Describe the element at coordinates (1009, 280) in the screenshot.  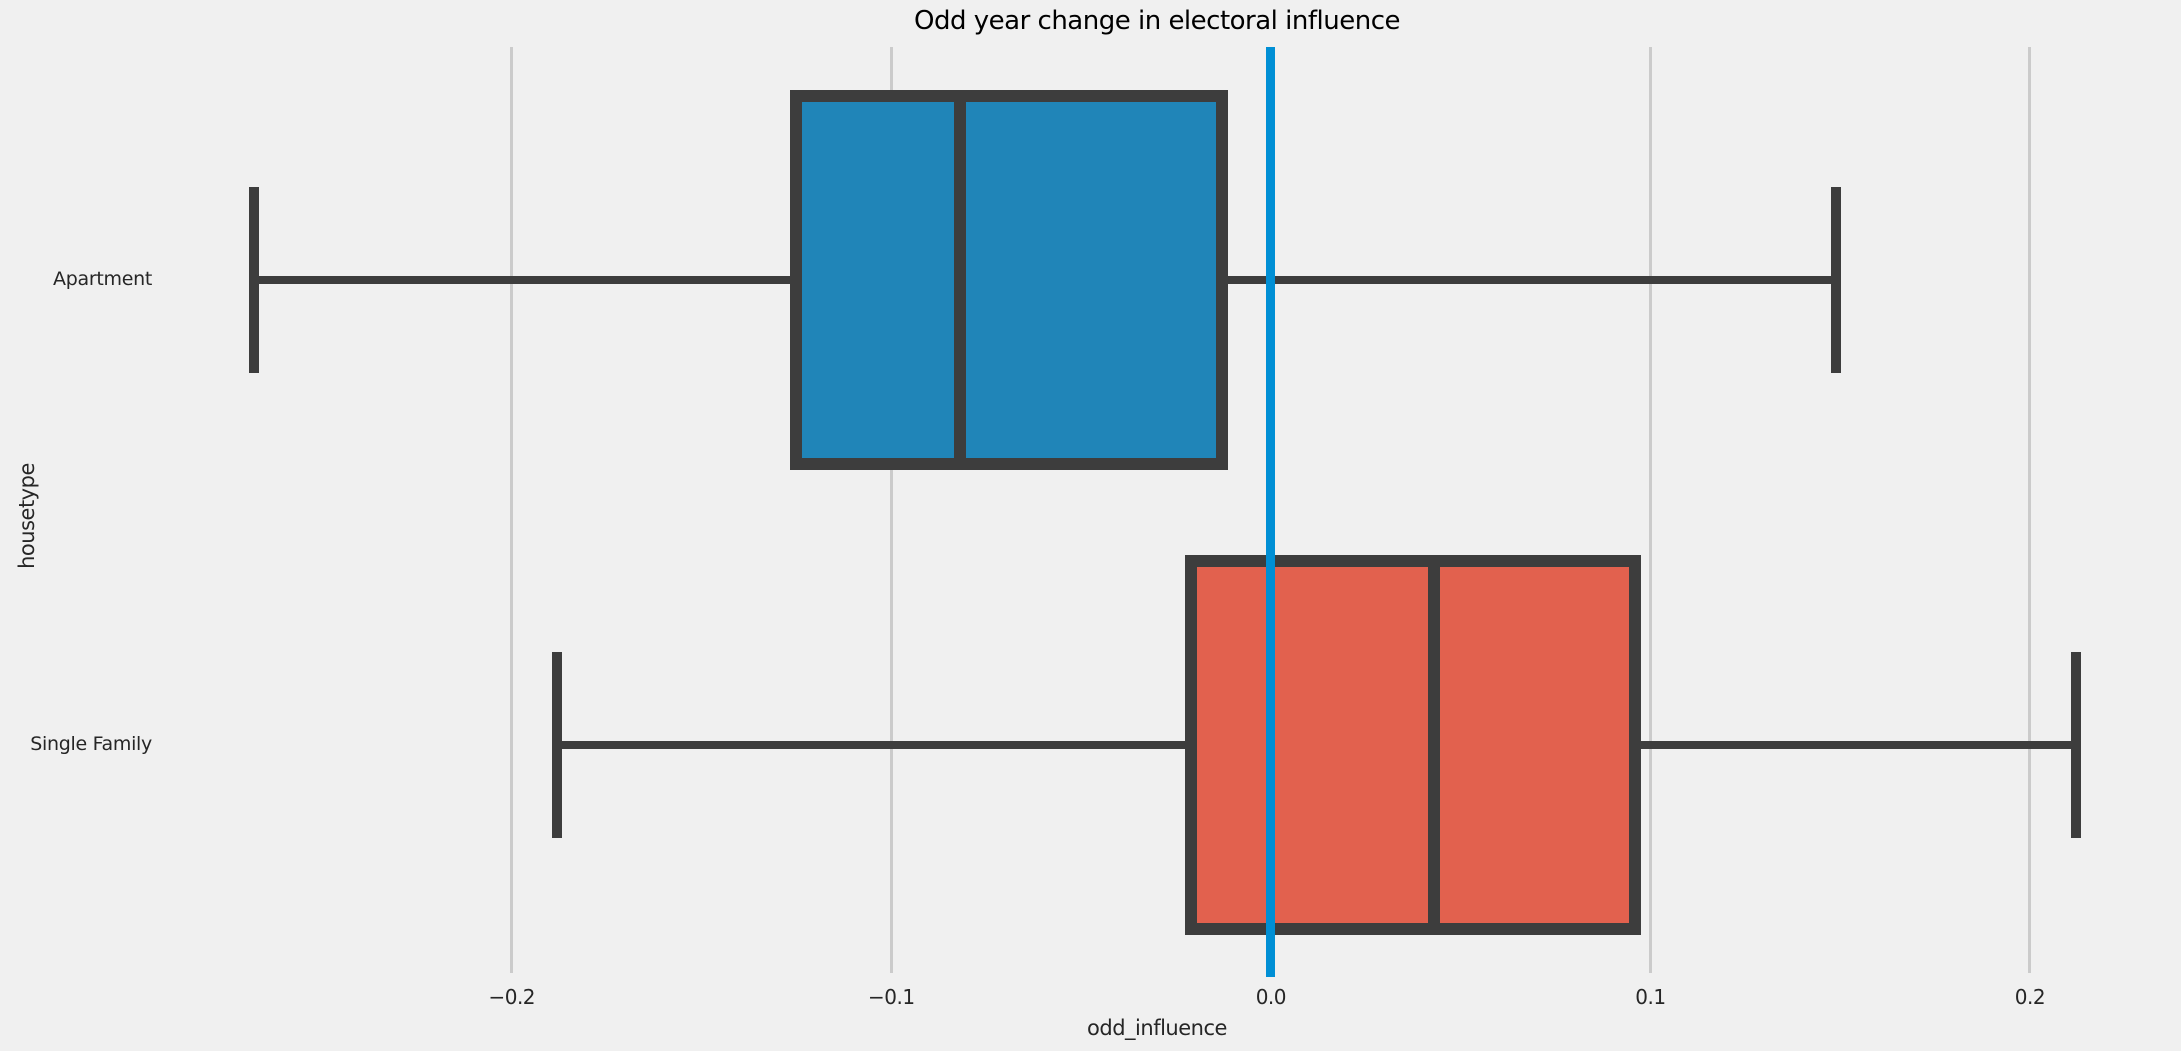
I see `box-apartment` at that location.